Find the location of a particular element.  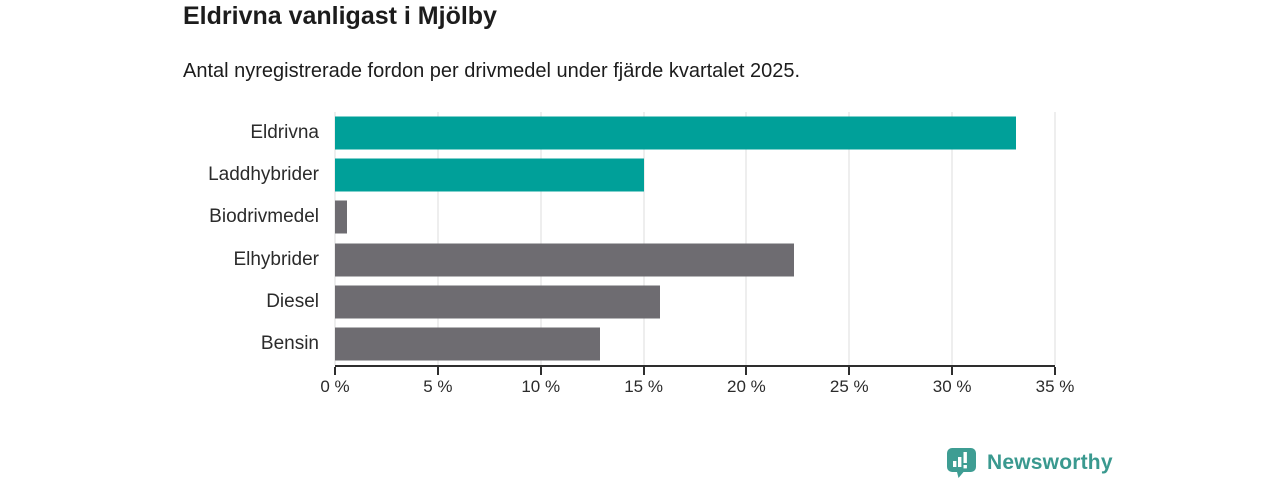

axis-tick-label: 20 % is located at coordinates (746, 386).